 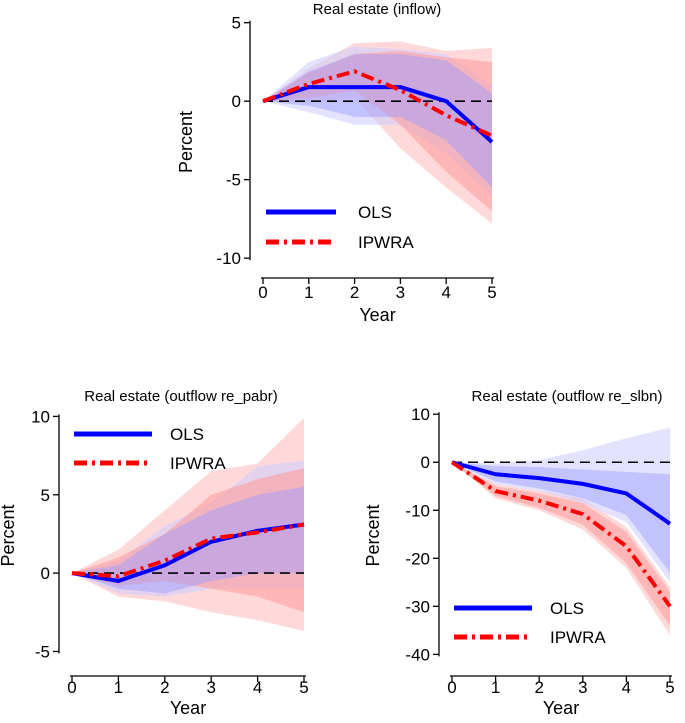 I want to click on y-tick-label: -40, so click(x=417, y=654).